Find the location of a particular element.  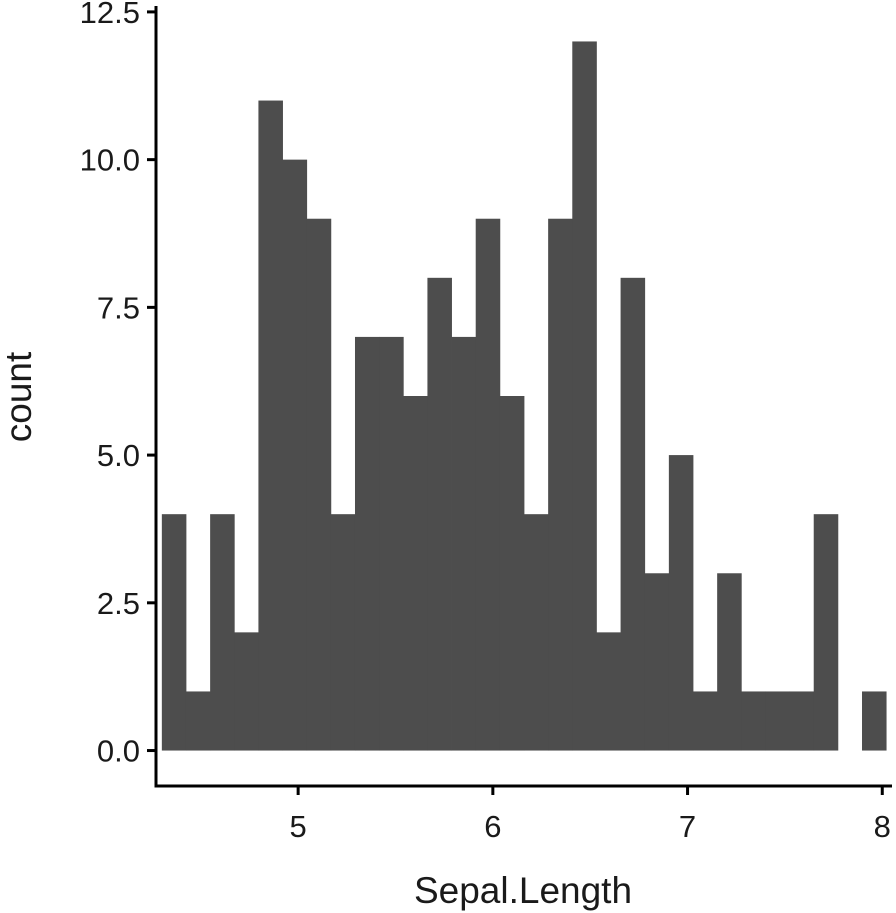

y-tick-label: 7.5 is located at coordinates (118, 307).